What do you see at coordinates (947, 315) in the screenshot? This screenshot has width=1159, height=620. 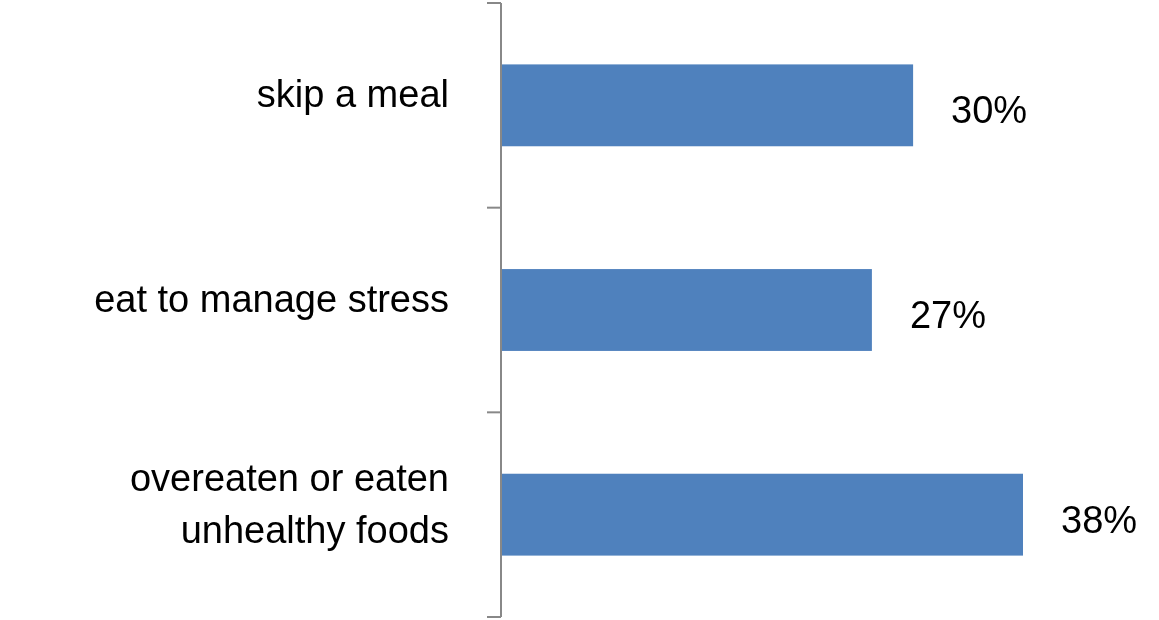 I see `data-label: 27%` at bounding box center [947, 315].